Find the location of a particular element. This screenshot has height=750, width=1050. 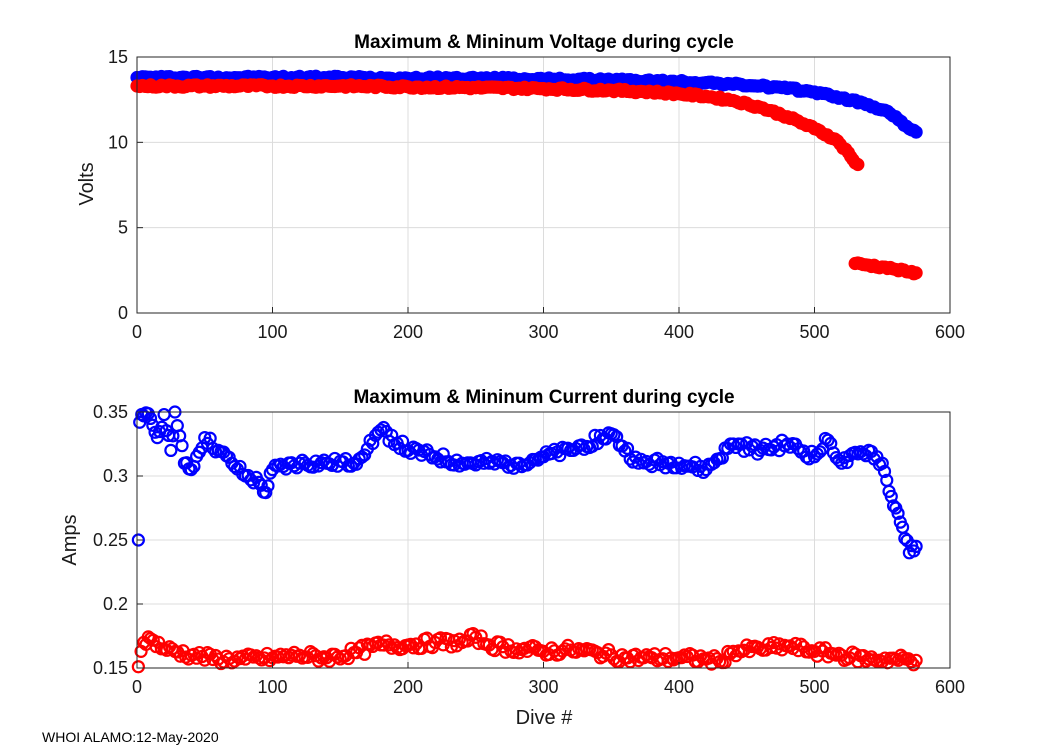

voltage-x-tick-label: 300 is located at coordinates (543, 332).